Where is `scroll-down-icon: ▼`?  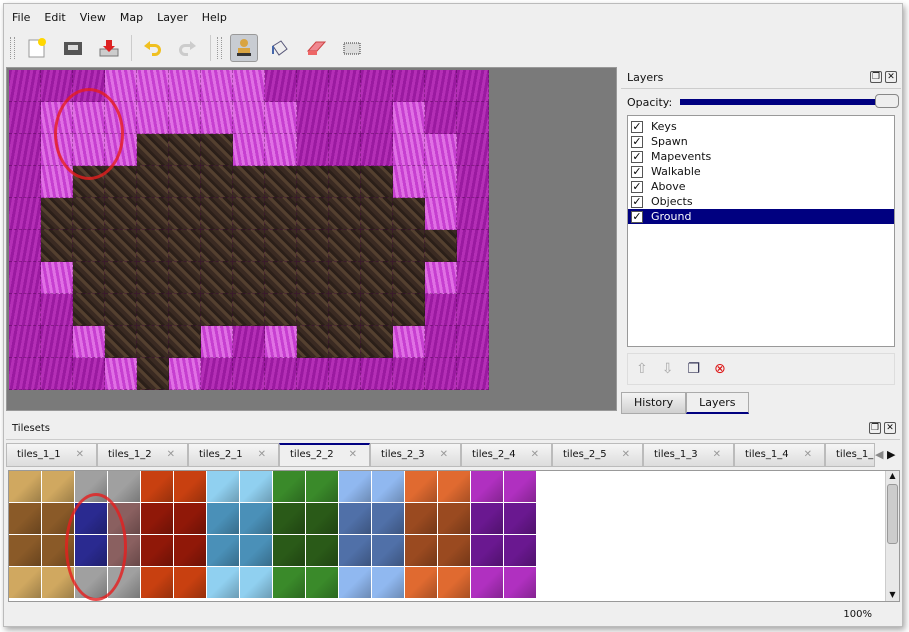 scroll-down-icon: ▼ is located at coordinates (892, 594).